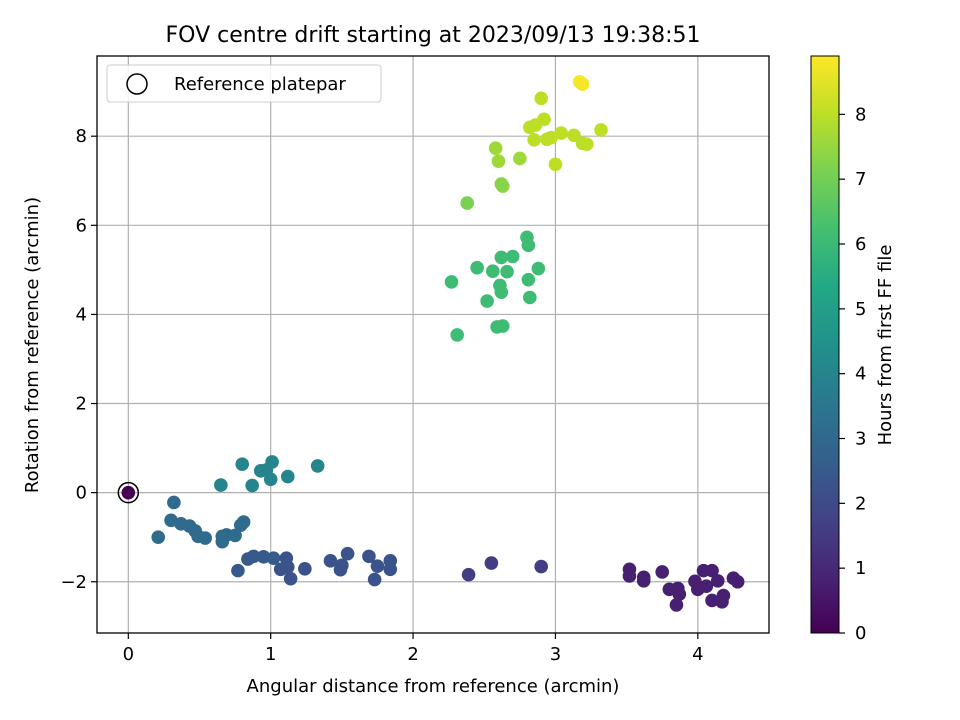  I want to click on colorbar: 0 1 2 3 4 5 6 7 8 Hours from first FF file, so click(853, 349).